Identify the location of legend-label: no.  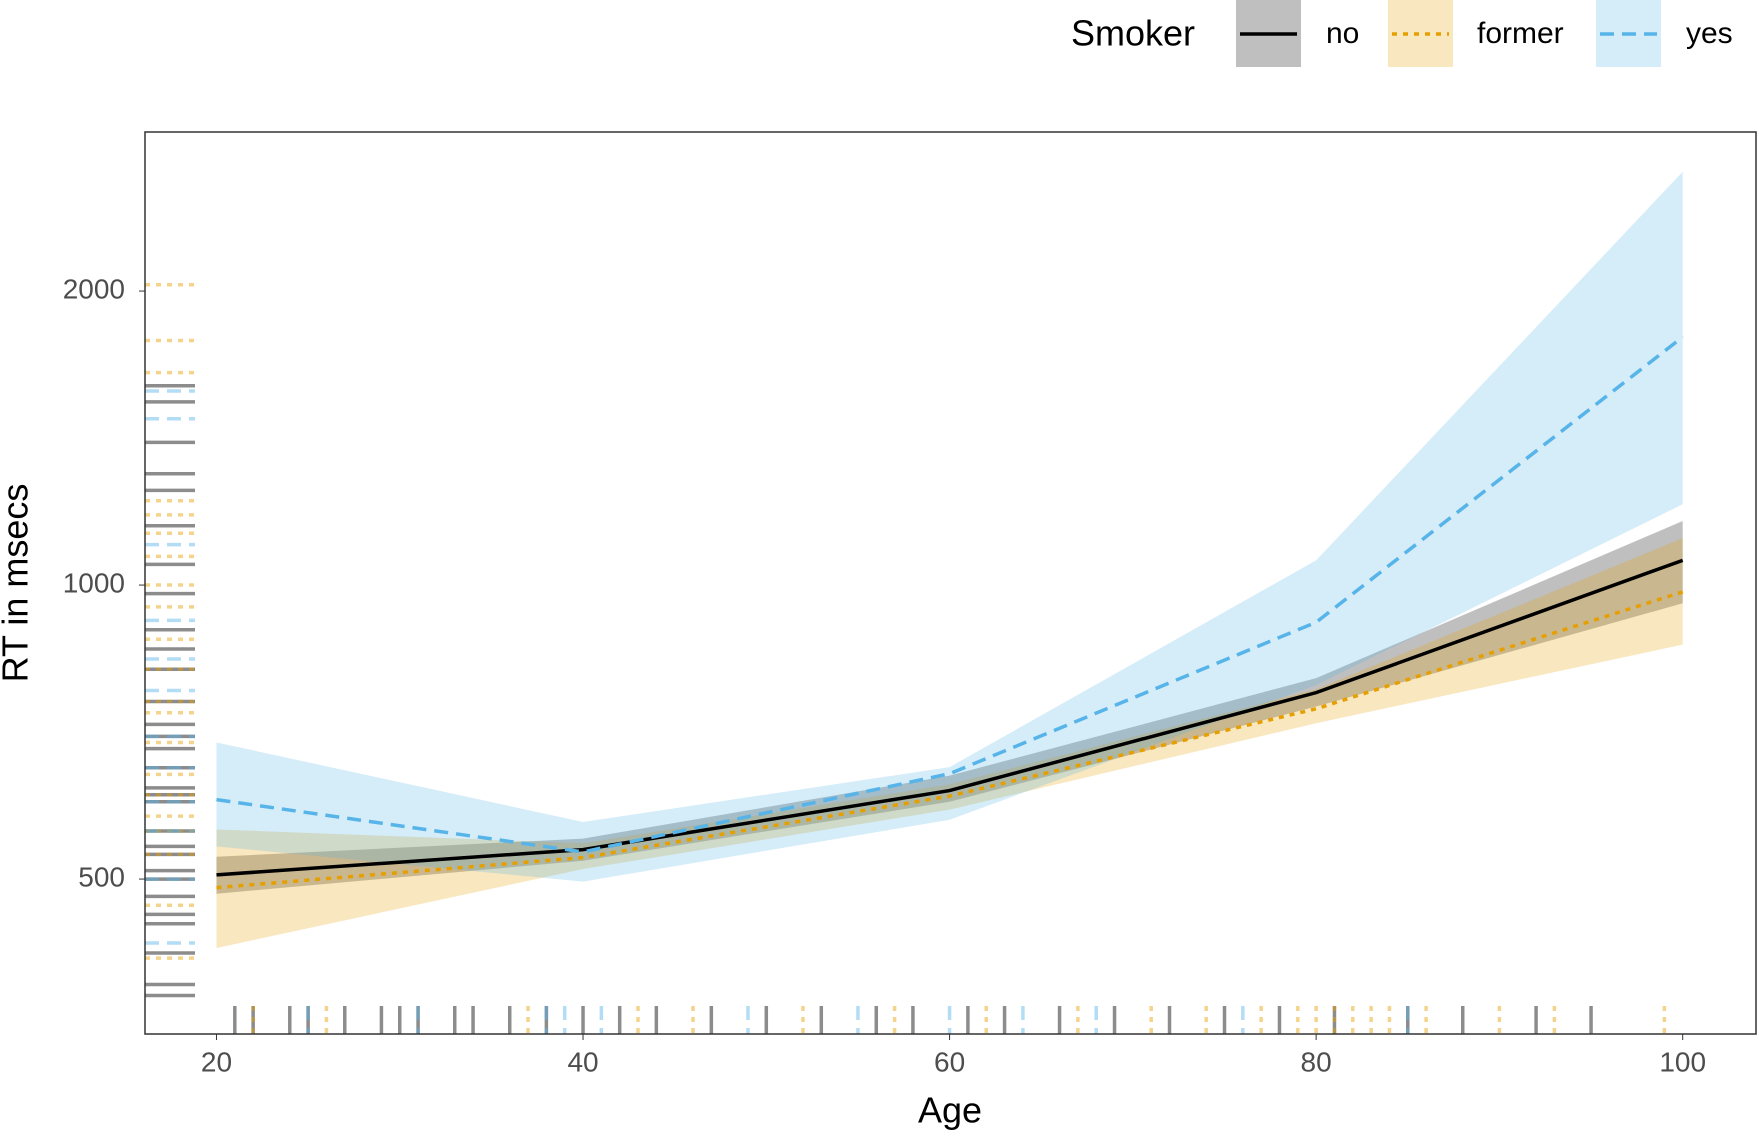
(1342, 33).